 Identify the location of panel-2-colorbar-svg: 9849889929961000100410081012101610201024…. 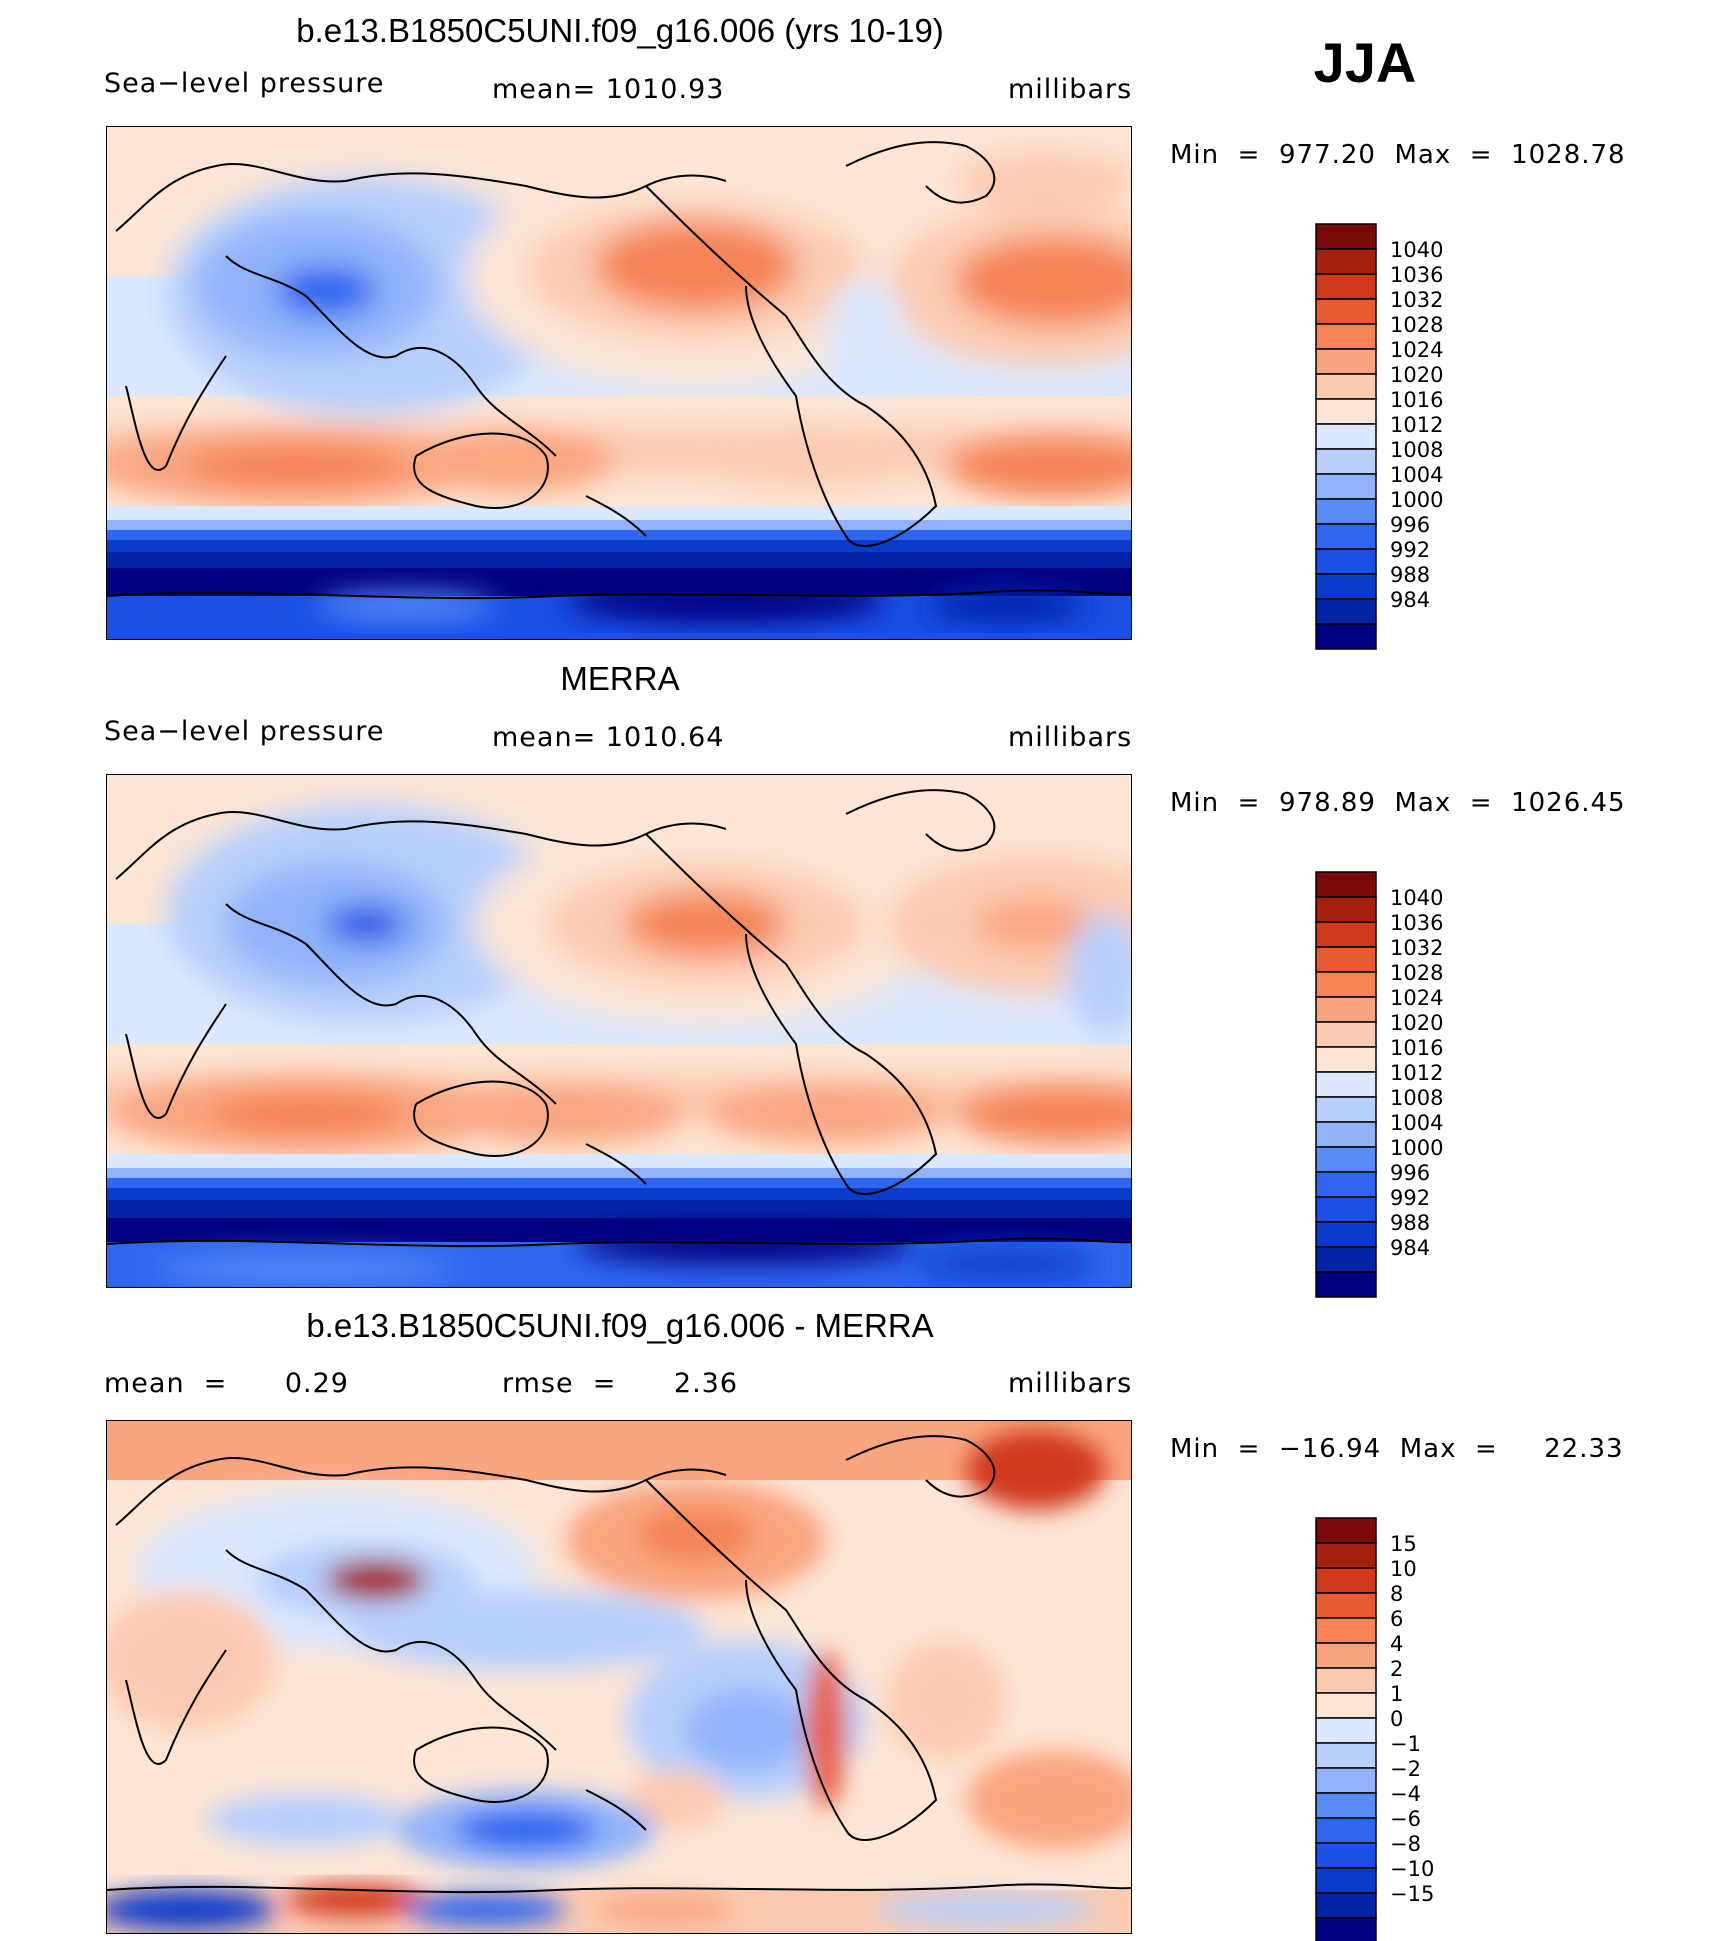
(1379, 1084).